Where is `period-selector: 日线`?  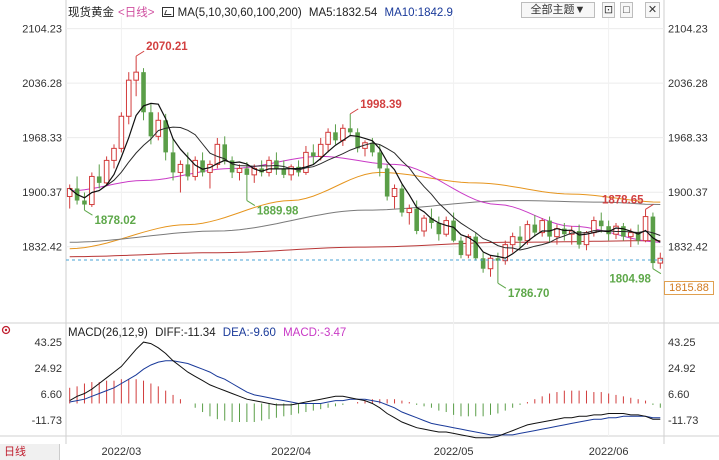 period-selector: 日线 is located at coordinates (30, 452).